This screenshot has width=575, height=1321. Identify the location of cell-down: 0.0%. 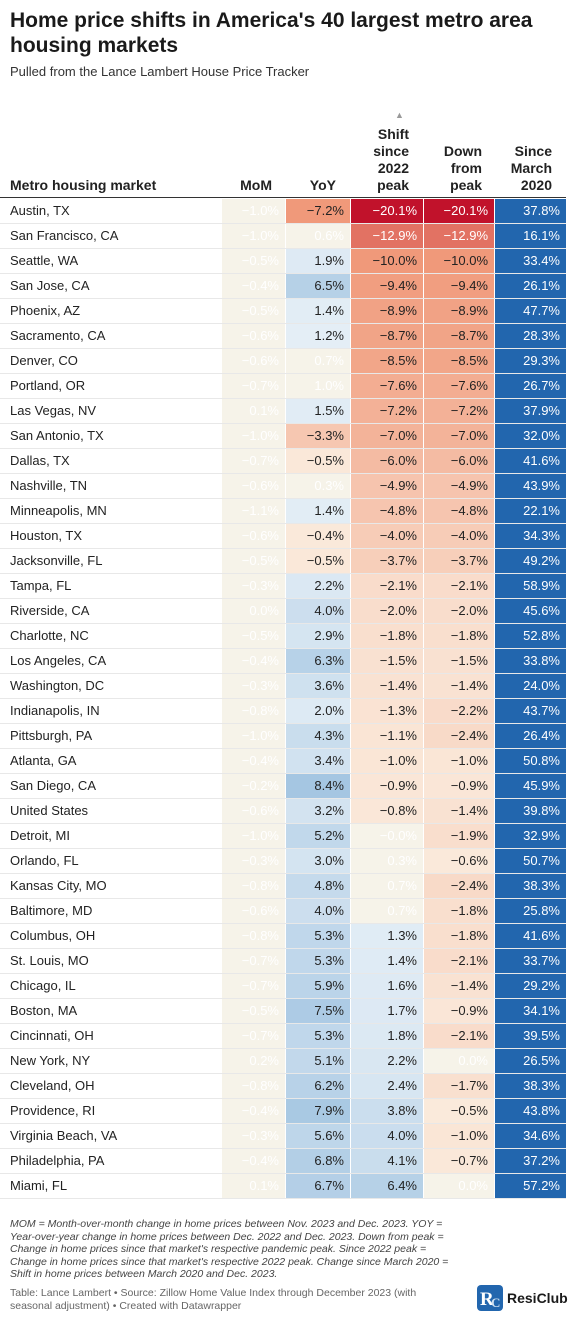
(459, 1186).